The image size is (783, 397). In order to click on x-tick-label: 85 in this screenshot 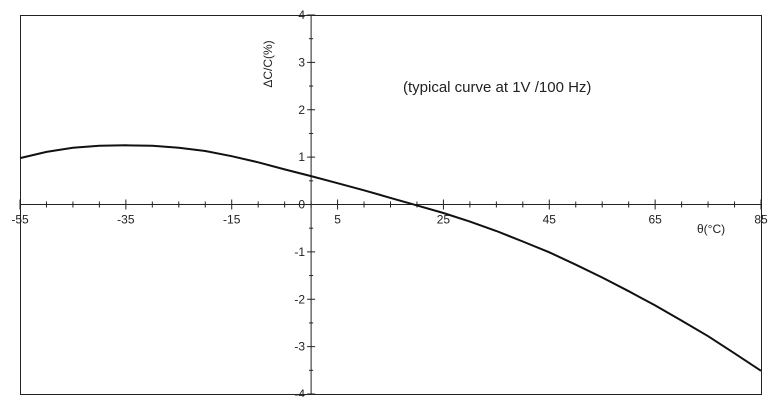, I will do `click(761, 220)`.